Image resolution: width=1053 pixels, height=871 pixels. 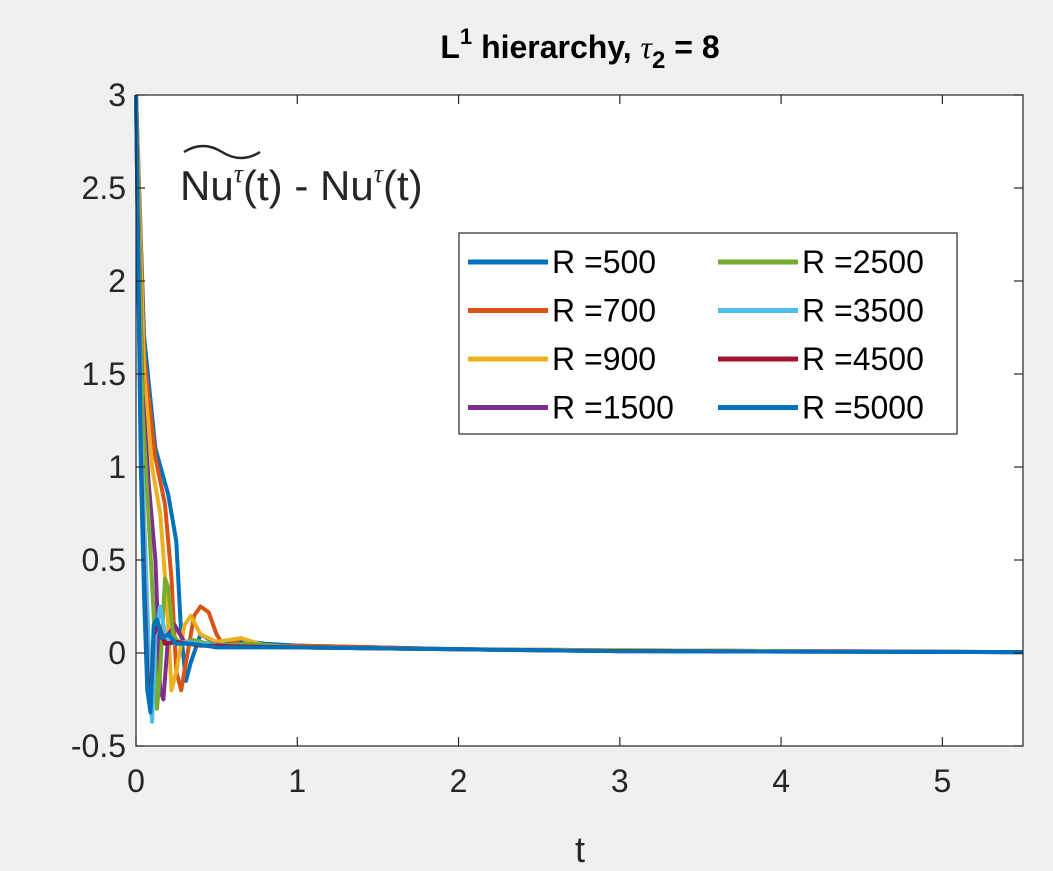 I want to click on chart-title: L1 hierarchy, τ2 = 8, so click(x=579, y=49).